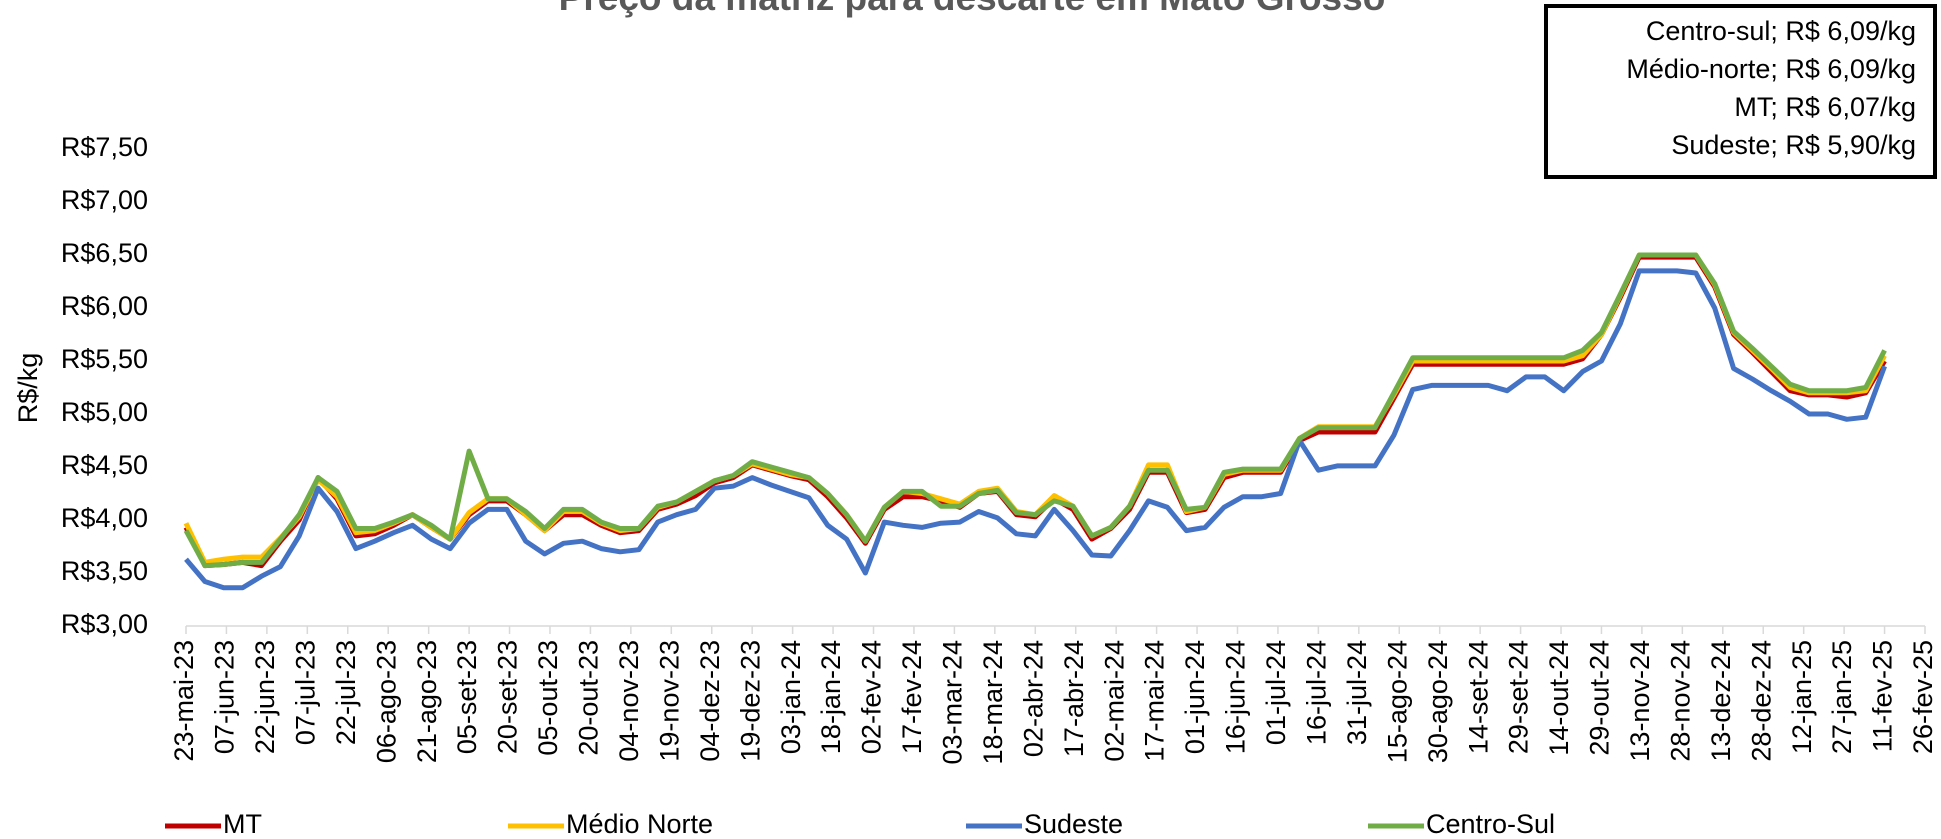  I want to click on x-tick-label: 14-out-24, so click(1559, 698).